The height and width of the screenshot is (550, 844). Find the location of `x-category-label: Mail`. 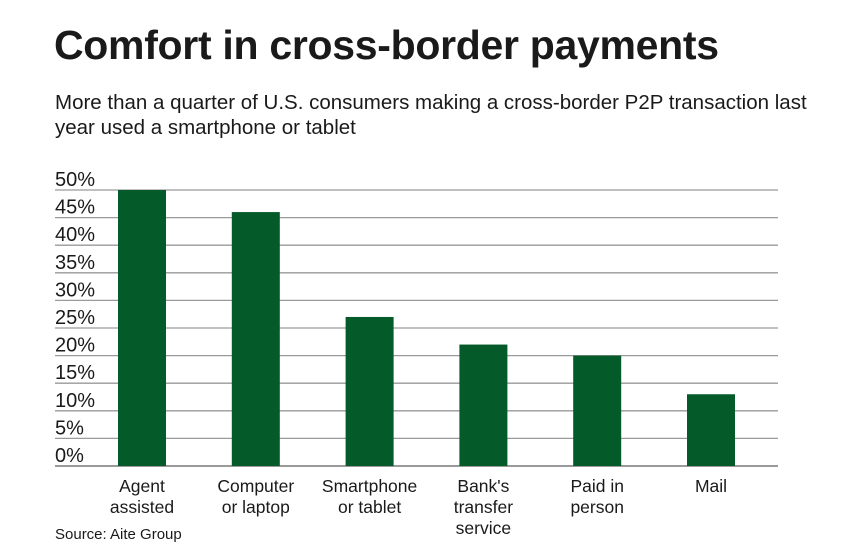

x-category-label: Mail is located at coordinates (711, 486).